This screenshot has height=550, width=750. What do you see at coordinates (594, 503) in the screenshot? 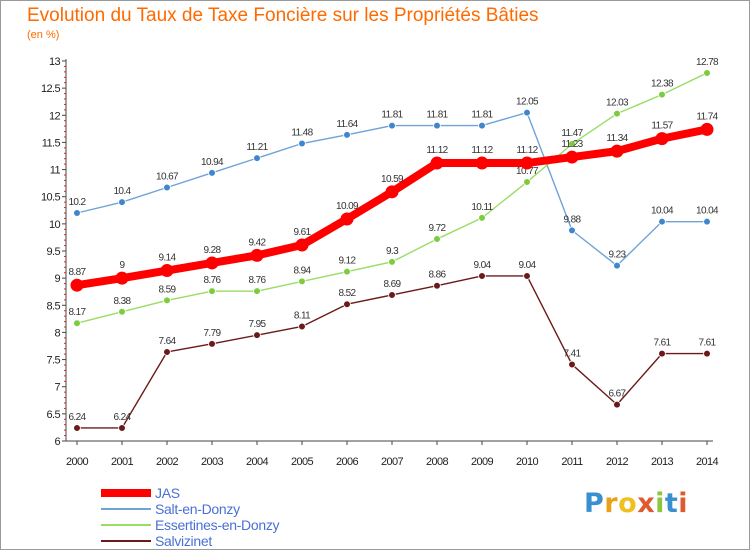
I see `logo-letter: P` at bounding box center [594, 503].